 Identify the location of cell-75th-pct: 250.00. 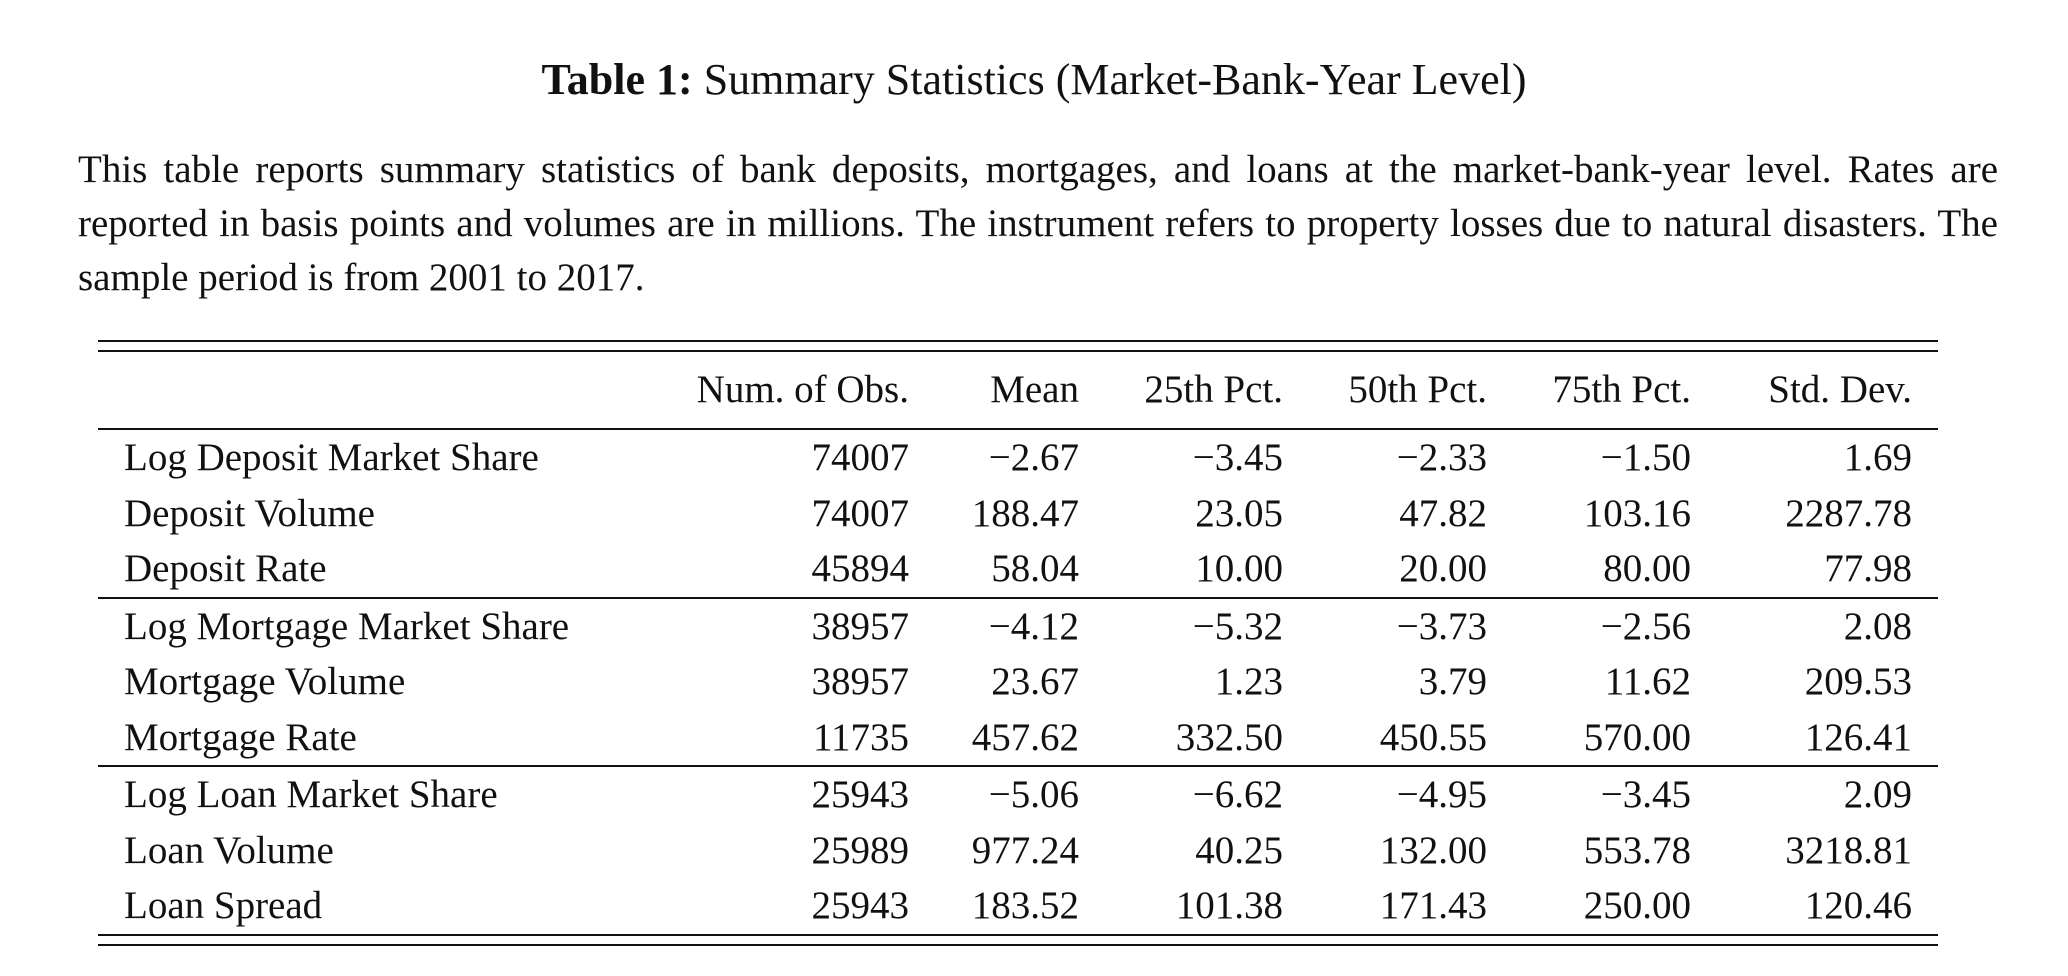
(1637, 905).